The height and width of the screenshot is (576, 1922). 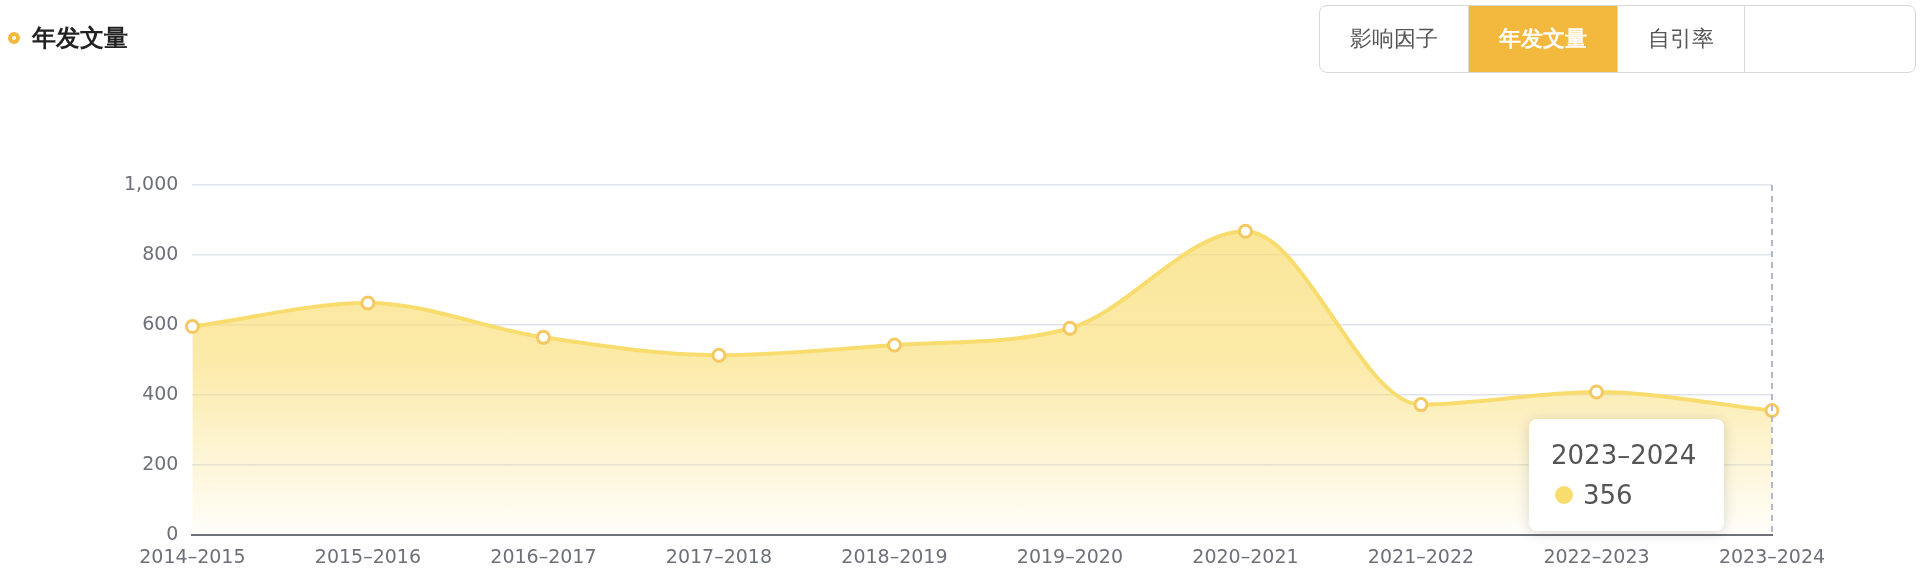 What do you see at coordinates (543, 555) in the screenshot?
I see `x-tick-label: 2016–2017` at bounding box center [543, 555].